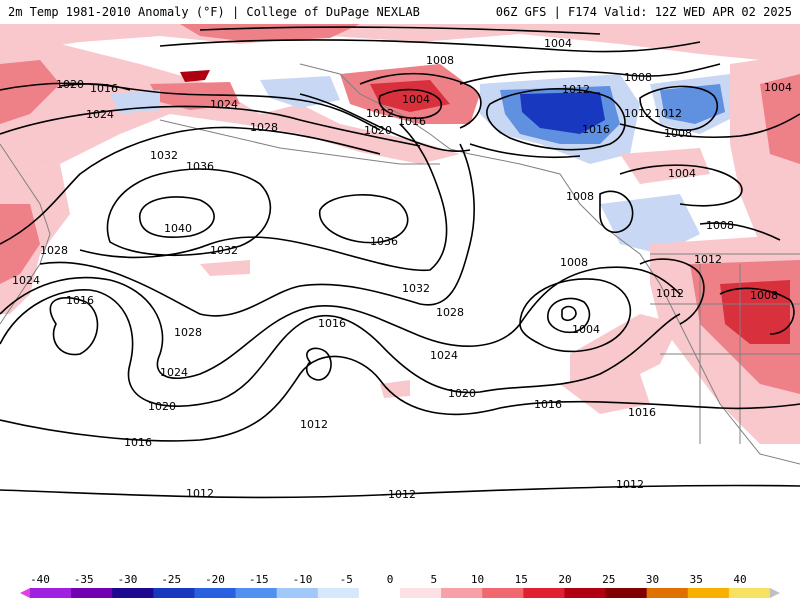 The height and width of the screenshot is (600, 800). I want to click on state-border, so click(725, 348).